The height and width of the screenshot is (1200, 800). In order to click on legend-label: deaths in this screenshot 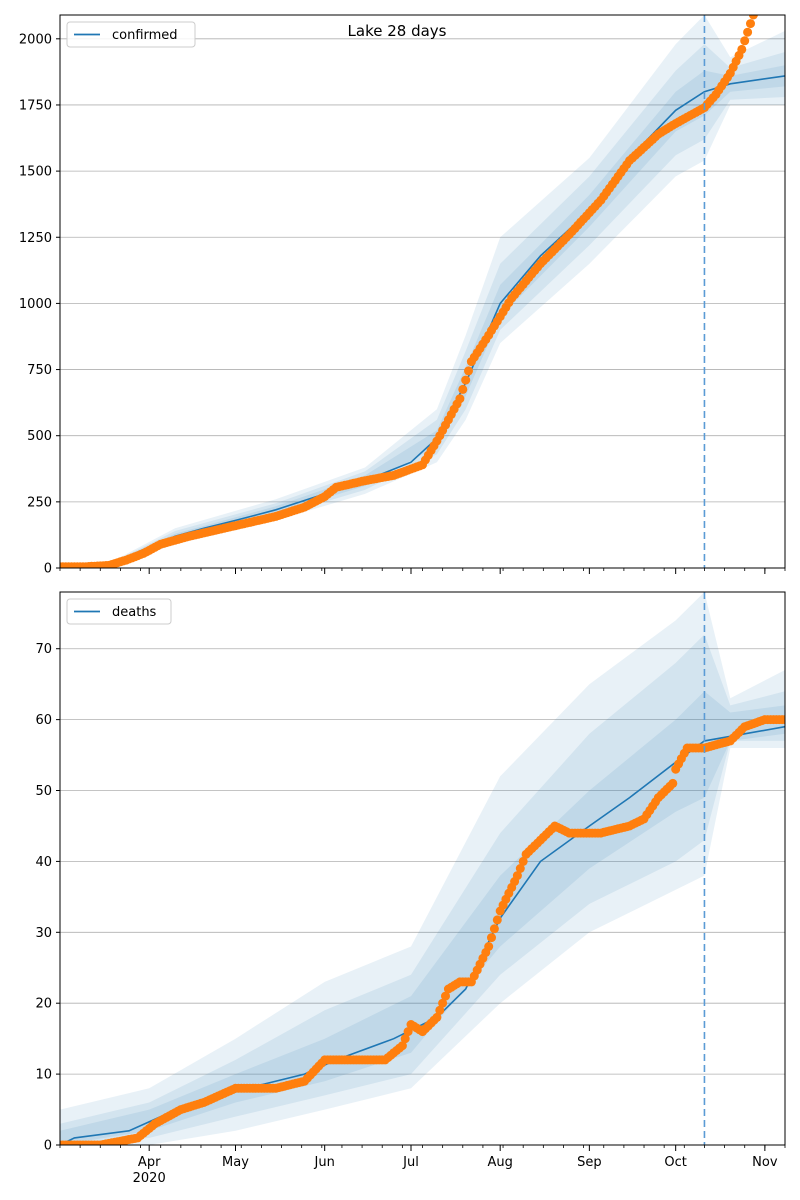, I will do `click(134, 612)`.